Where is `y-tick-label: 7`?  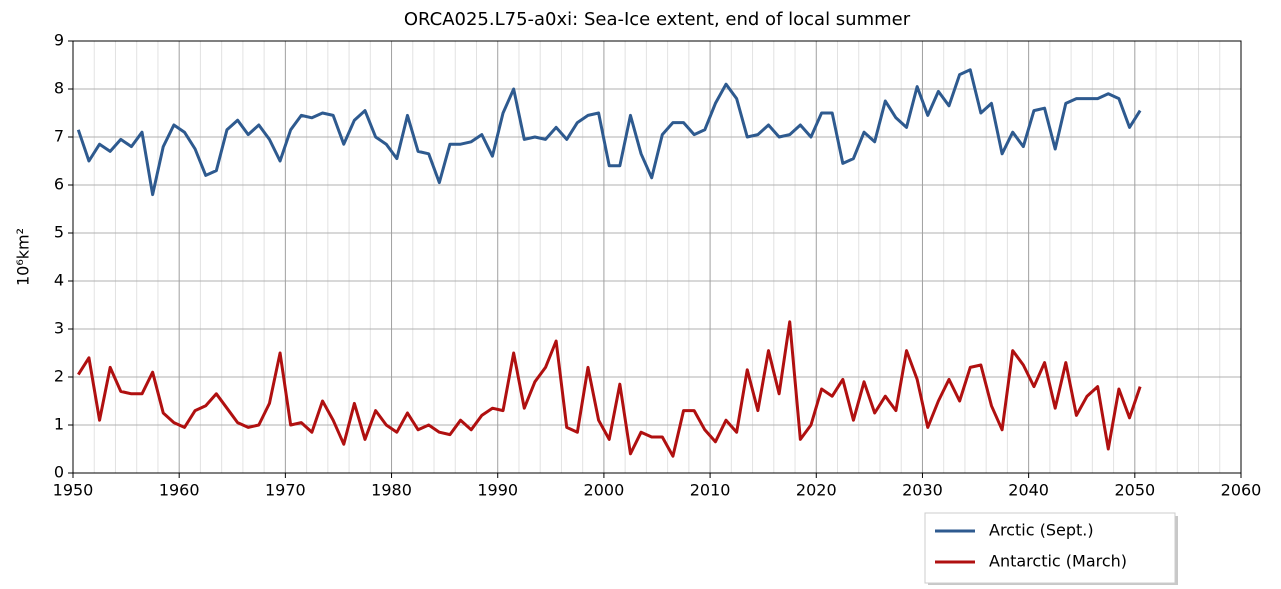 y-tick-label: 7 is located at coordinates (59, 136).